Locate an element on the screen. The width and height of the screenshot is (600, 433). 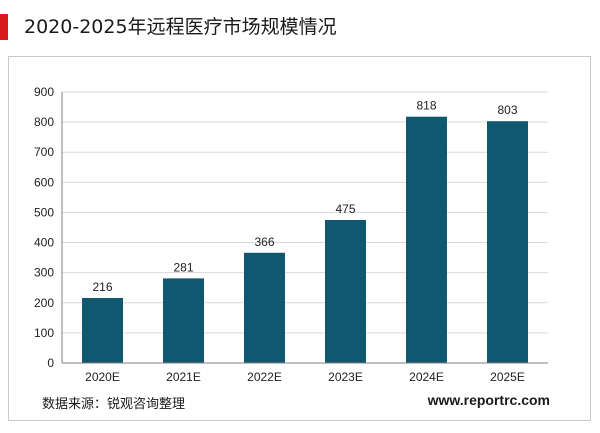
x-tick-label: 2023E is located at coordinates (345, 377).